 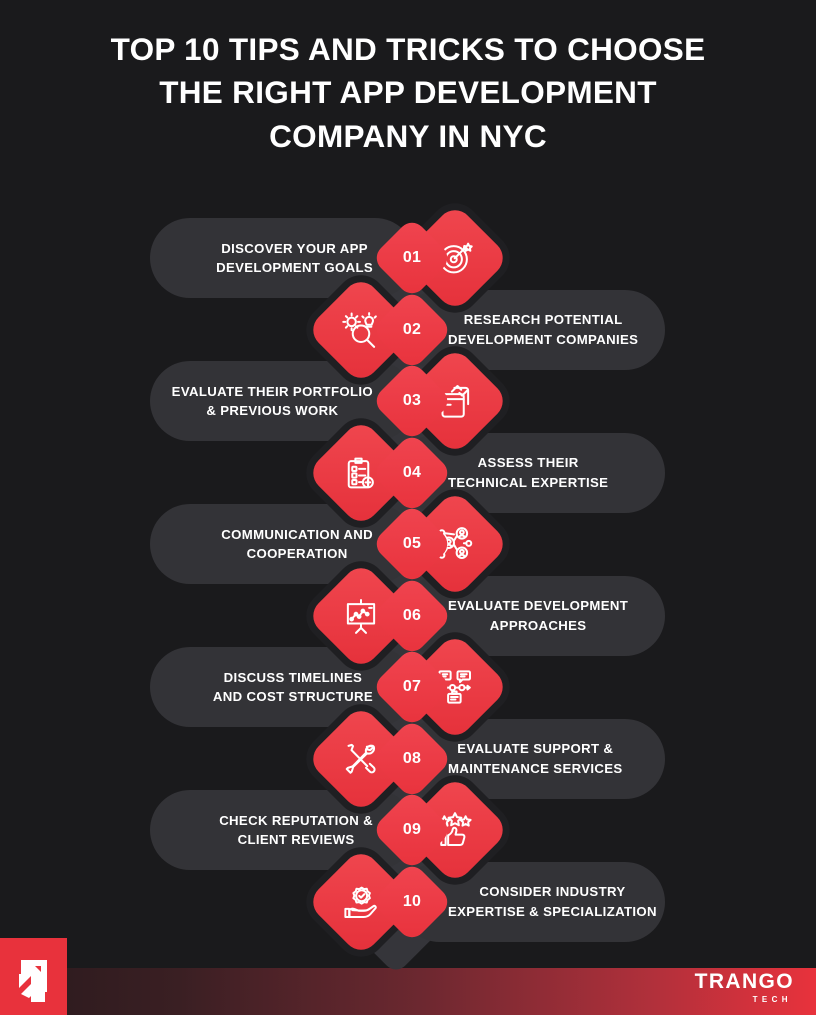 What do you see at coordinates (408, 991) in the screenshot?
I see `footer-gradient-bar` at bounding box center [408, 991].